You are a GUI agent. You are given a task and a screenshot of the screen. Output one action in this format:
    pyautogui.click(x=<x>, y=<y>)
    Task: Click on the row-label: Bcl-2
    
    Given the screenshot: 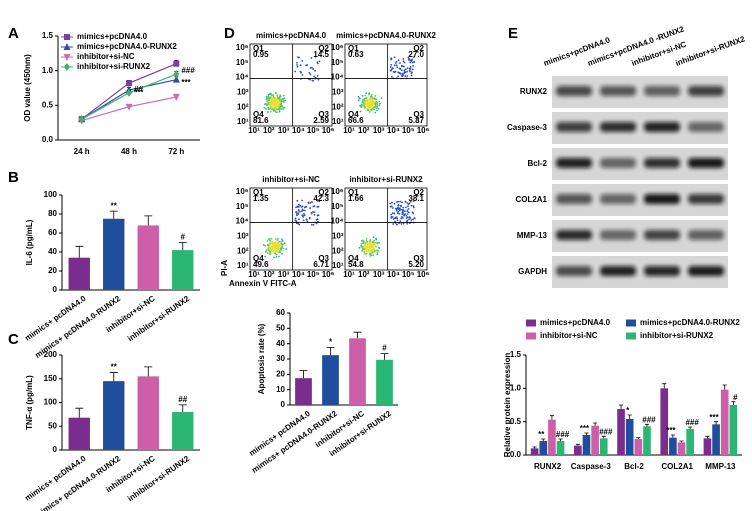 What is the action you would take?
    pyautogui.click(x=537, y=163)
    